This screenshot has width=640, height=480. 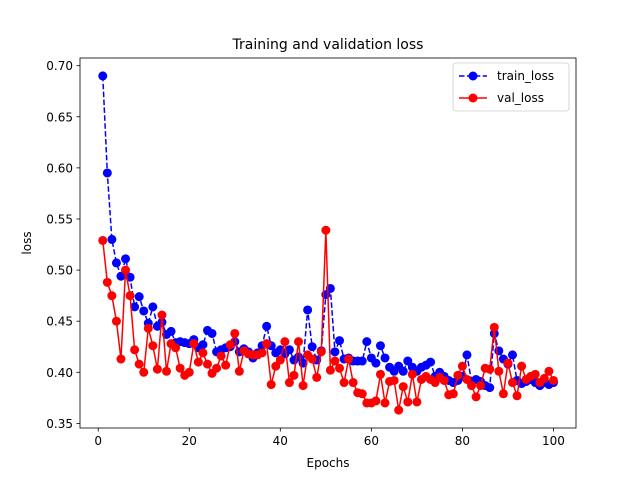 I want to click on x-tick-label: 0, so click(x=98, y=441).